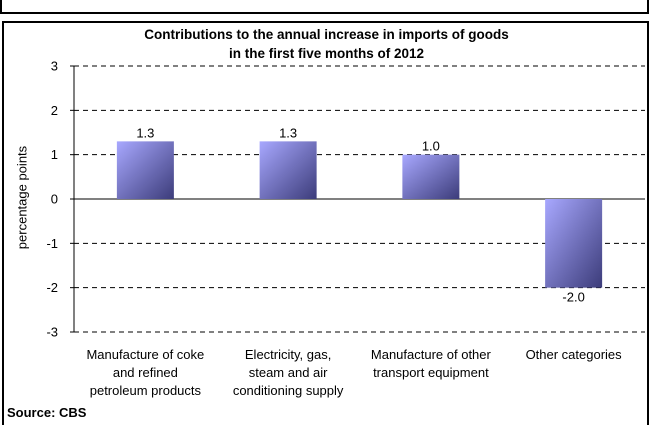  What do you see at coordinates (54, 66) in the screenshot?
I see `y-tick-label: 3` at bounding box center [54, 66].